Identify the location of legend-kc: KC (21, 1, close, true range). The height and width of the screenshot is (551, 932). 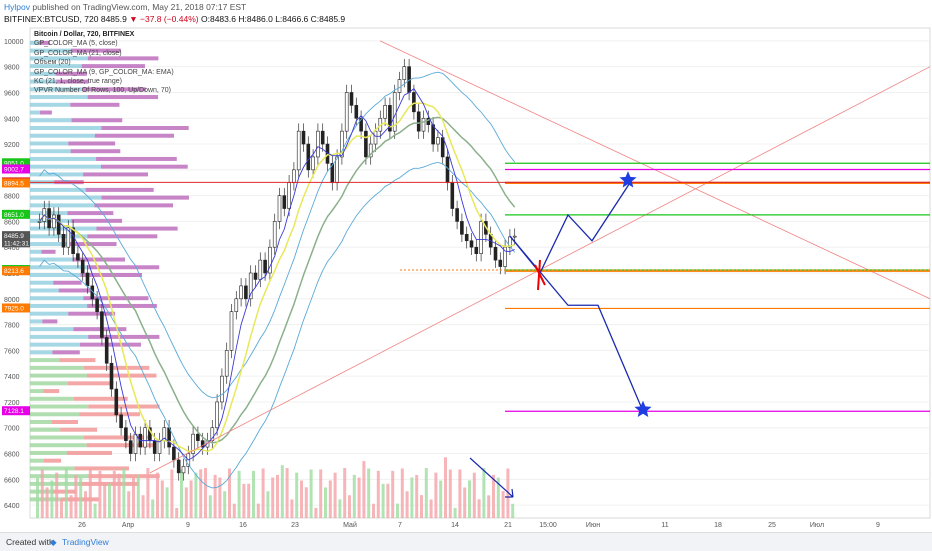
(78, 82).